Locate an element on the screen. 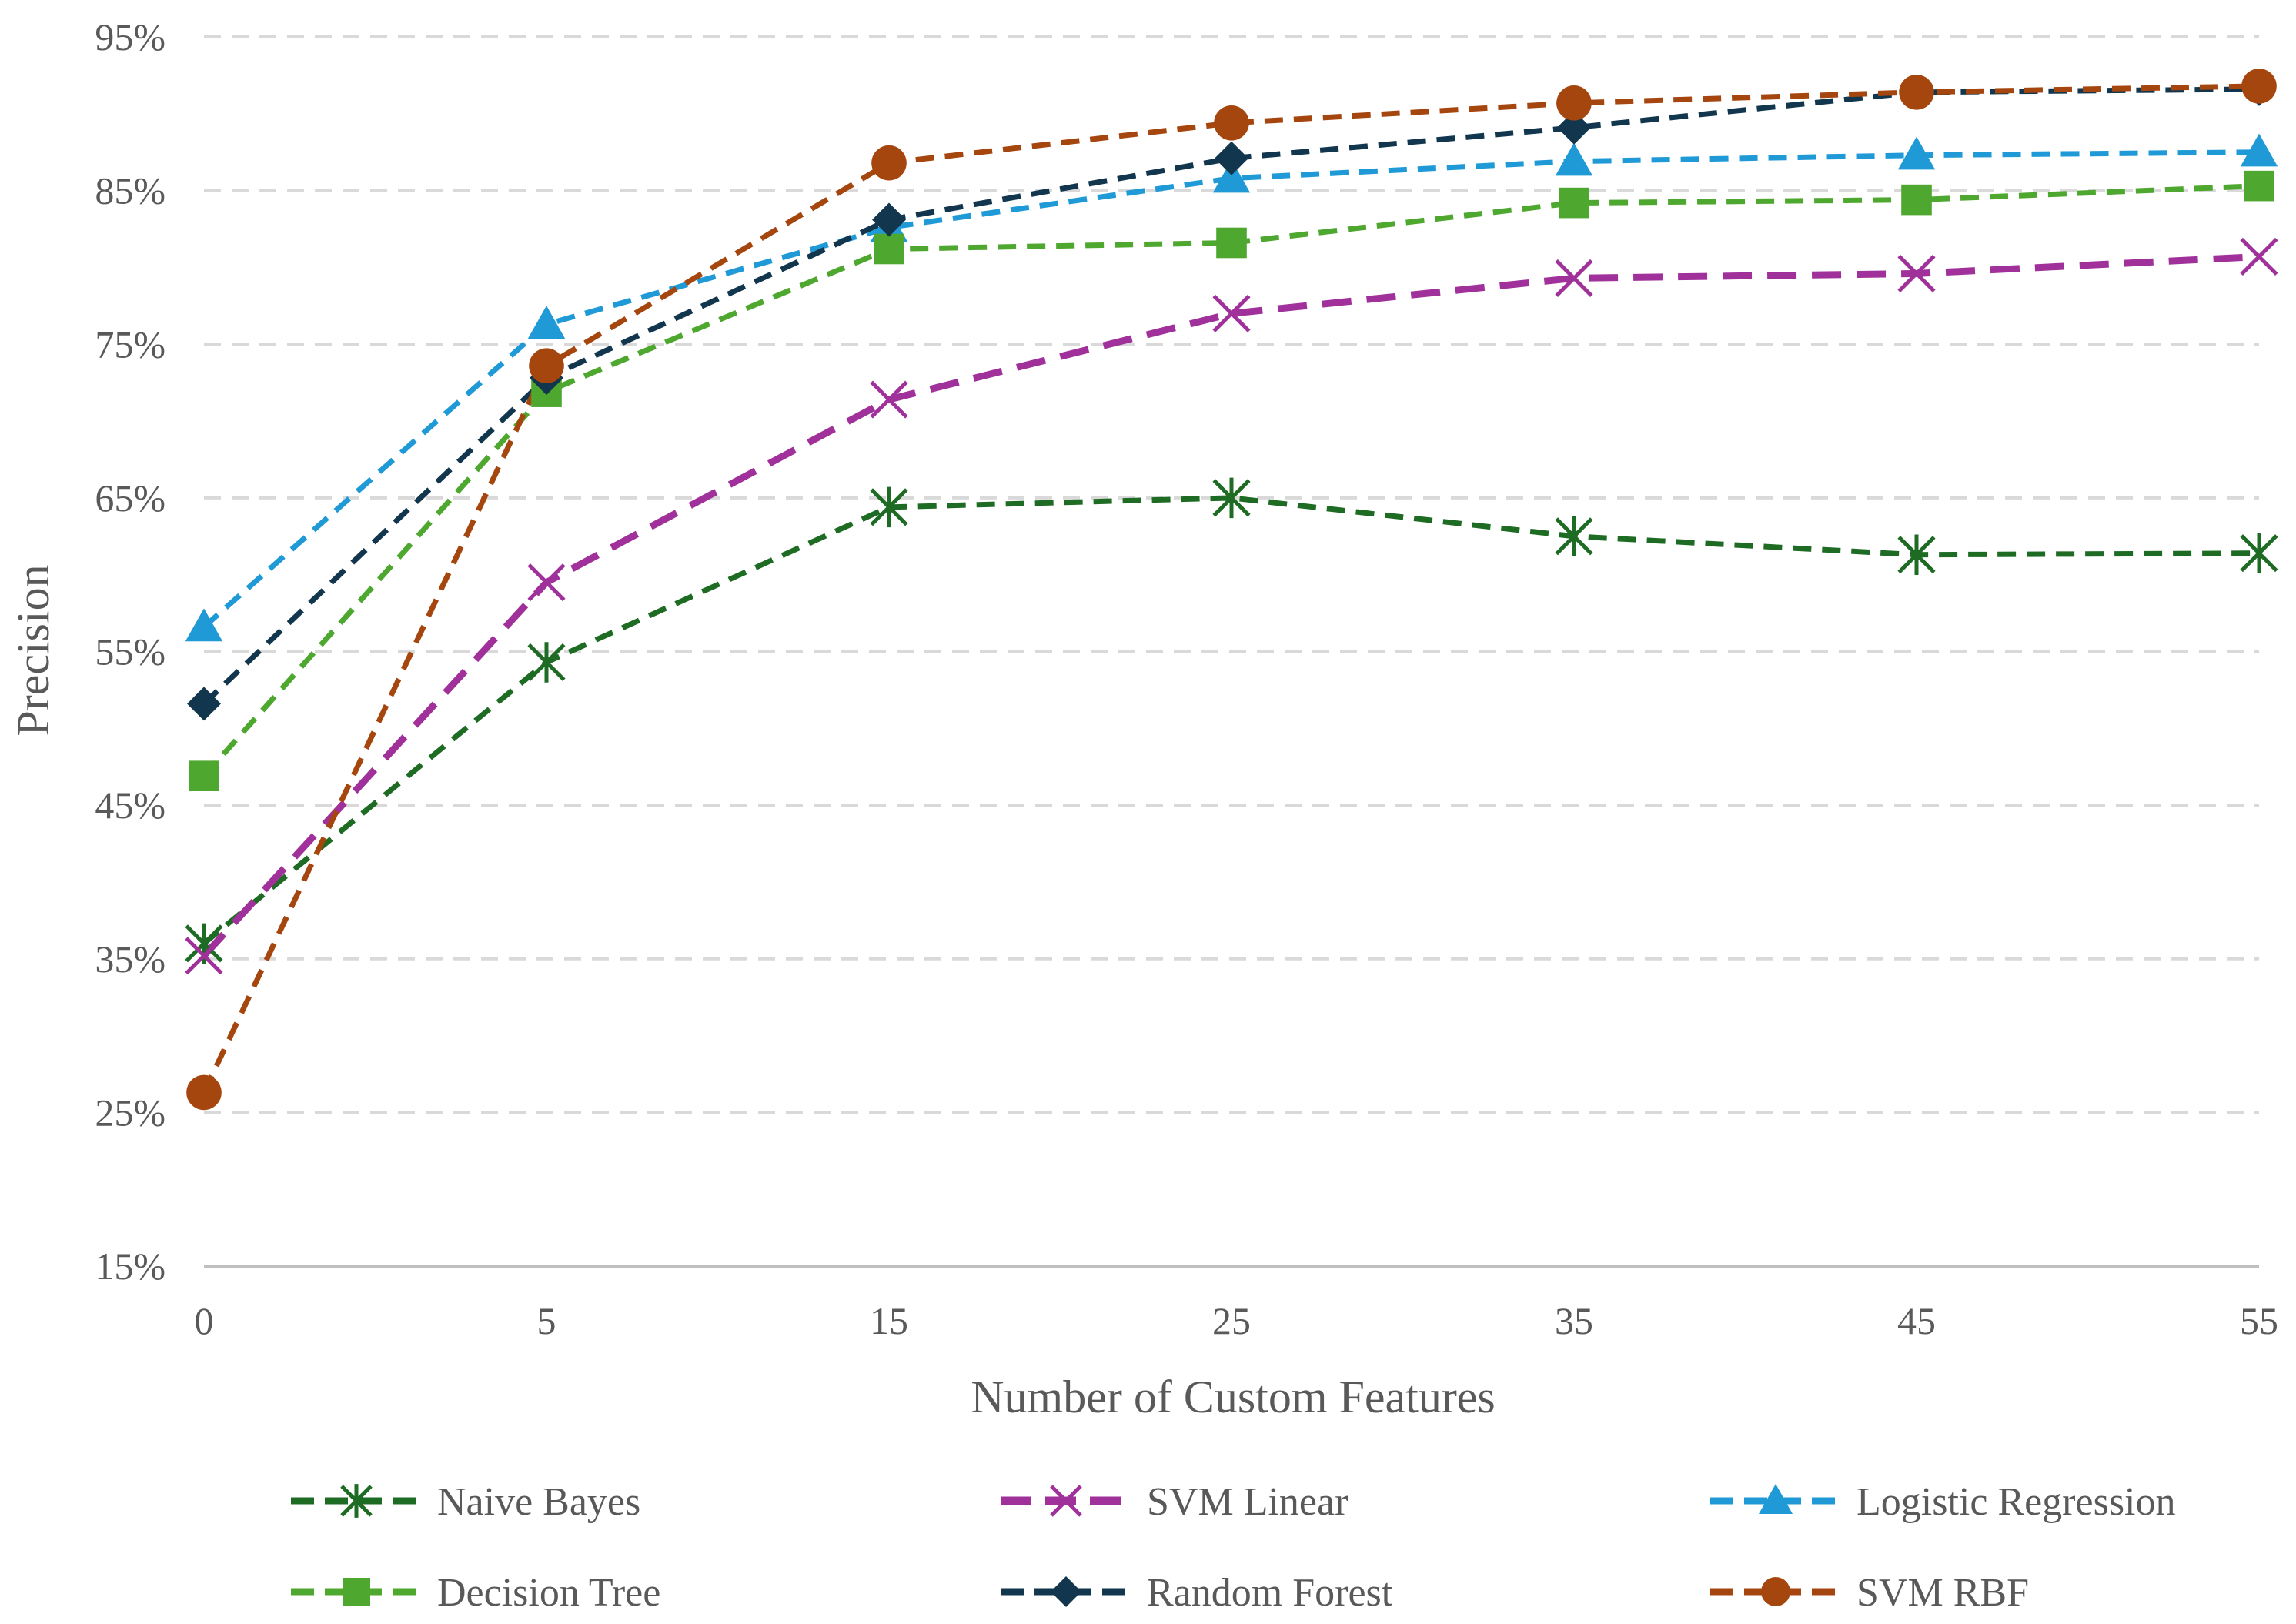  x-tick-label: 25 is located at coordinates (1231, 1320).